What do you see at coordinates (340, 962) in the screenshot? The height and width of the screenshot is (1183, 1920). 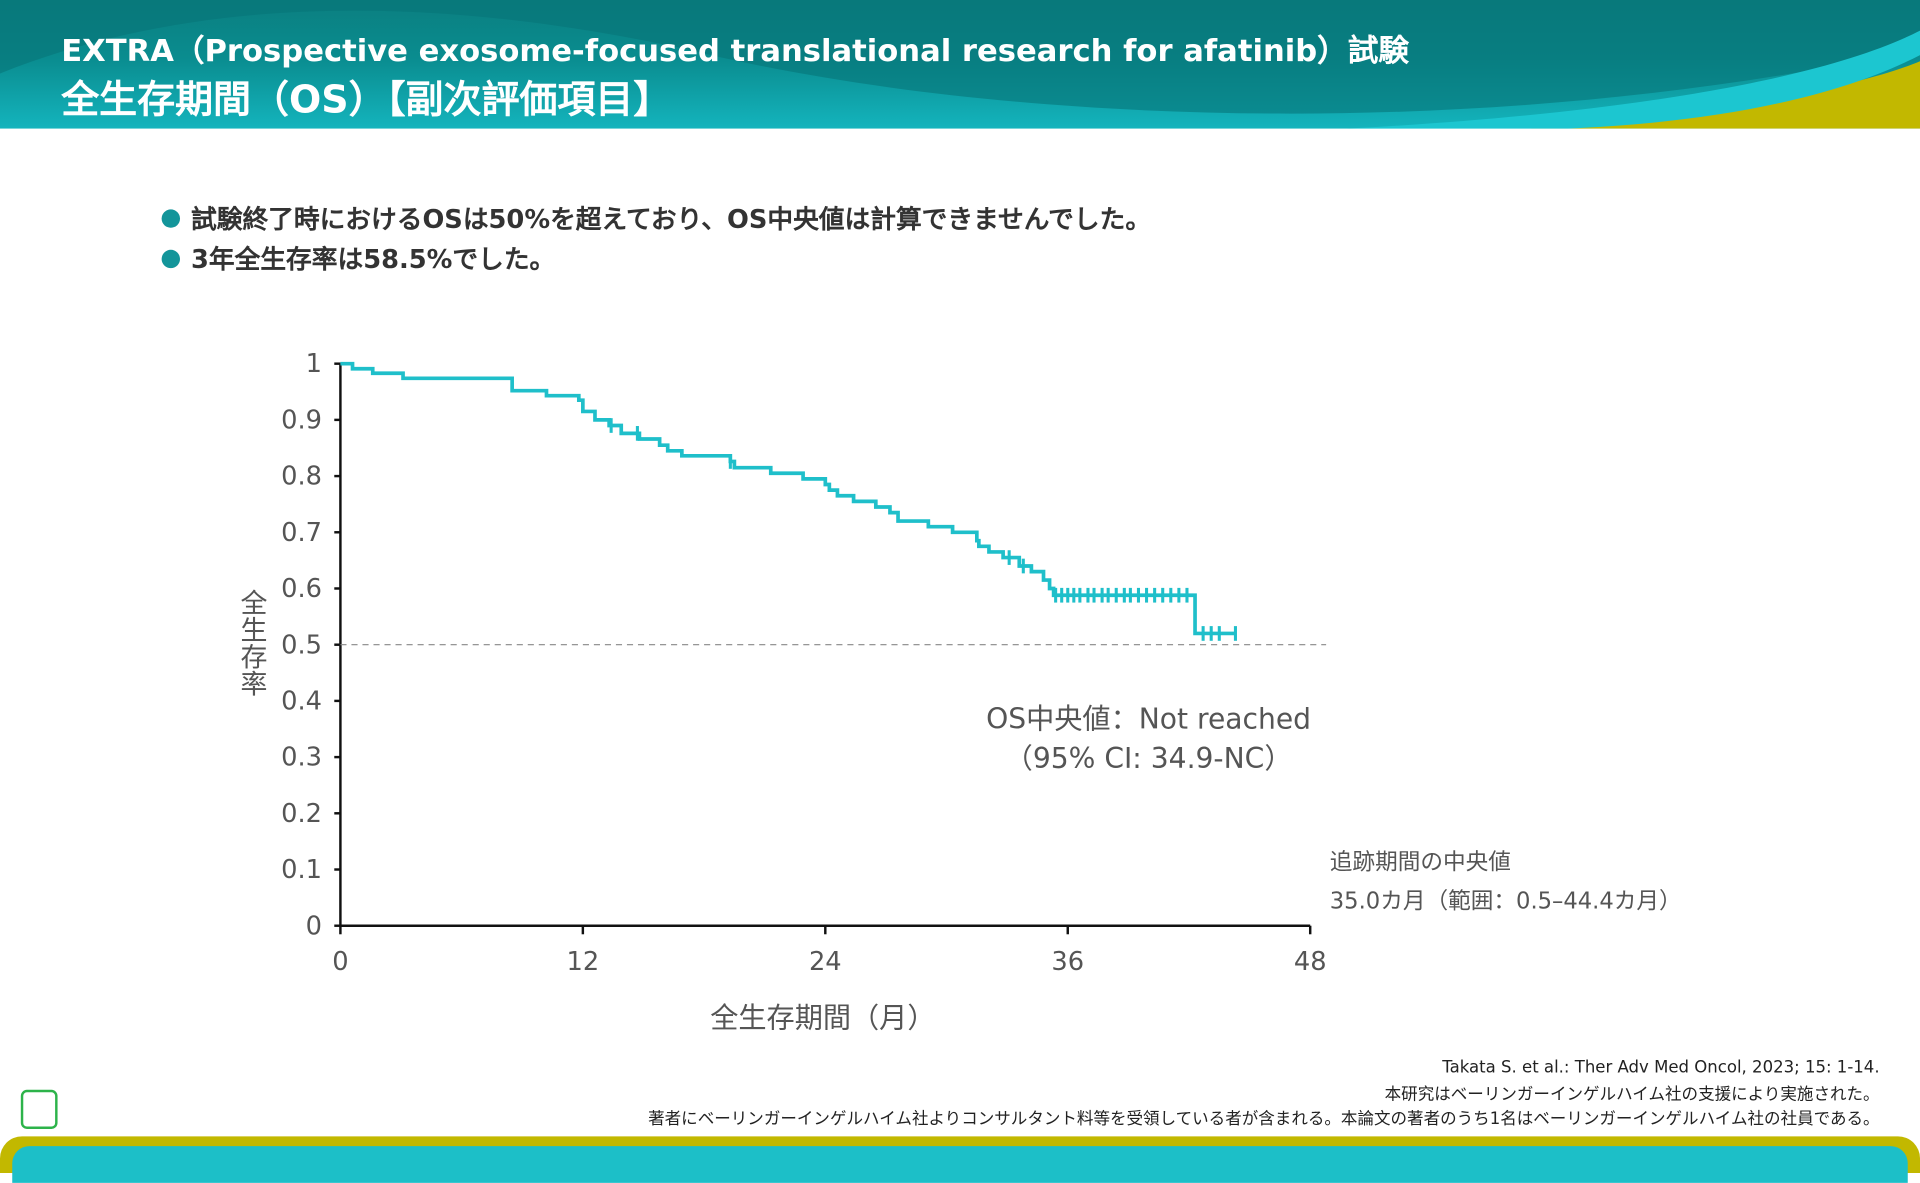 I see `x-tick-label: 0` at bounding box center [340, 962].